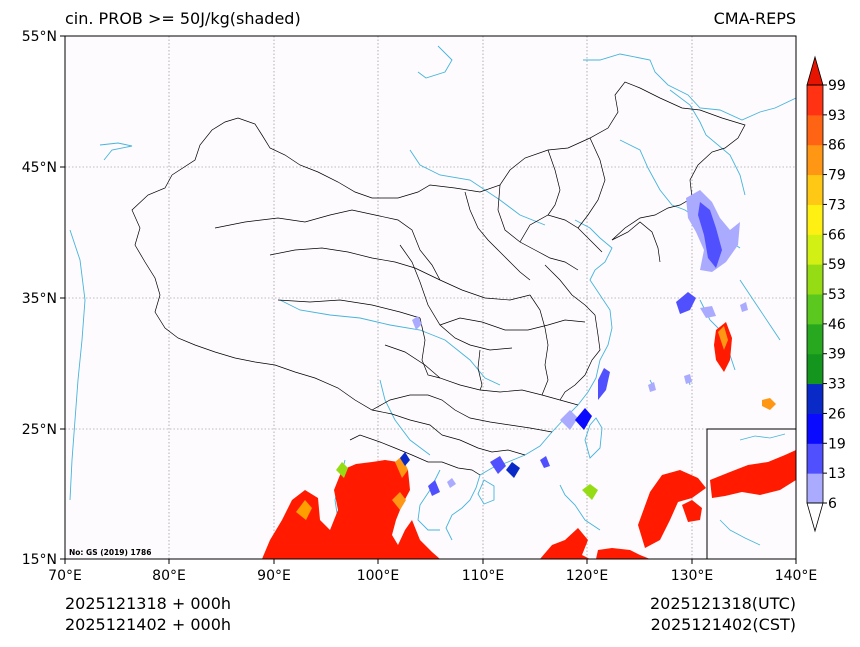 This screenshot has height=647, width=860. I want to click on latitude-axis: 55°N 45°N 35°N 25°N 15°N, so click(43, 298).